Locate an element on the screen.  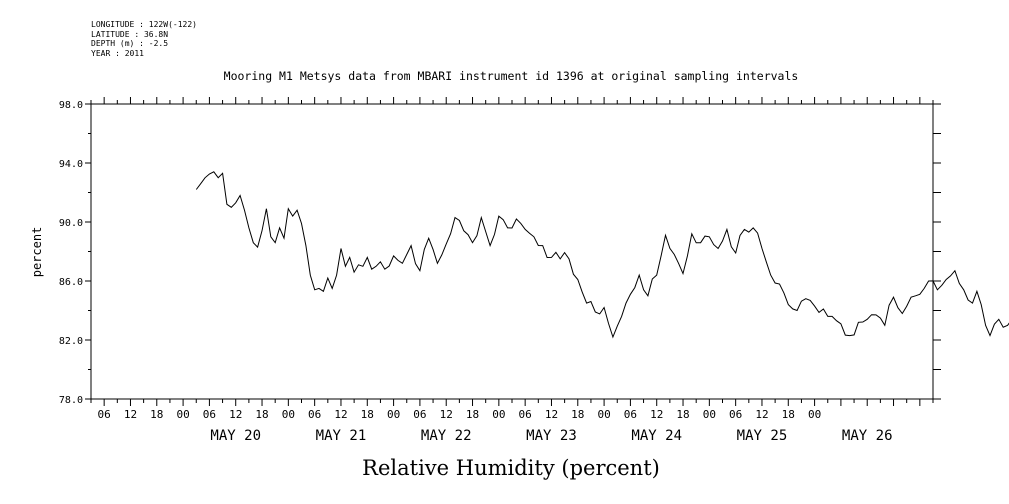
y-tick-label: 98.0 is located at coordinates (71, 105).